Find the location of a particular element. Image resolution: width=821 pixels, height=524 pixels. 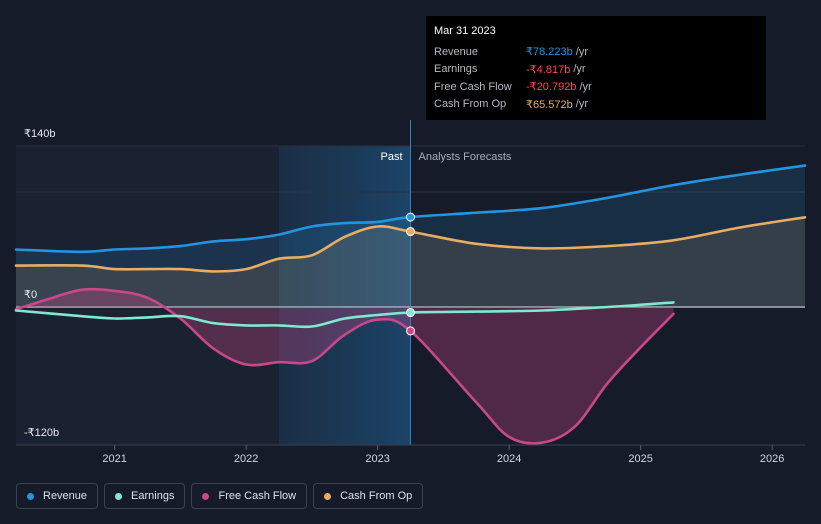

revenue-dot-icon is located at coordinates (30, 496).